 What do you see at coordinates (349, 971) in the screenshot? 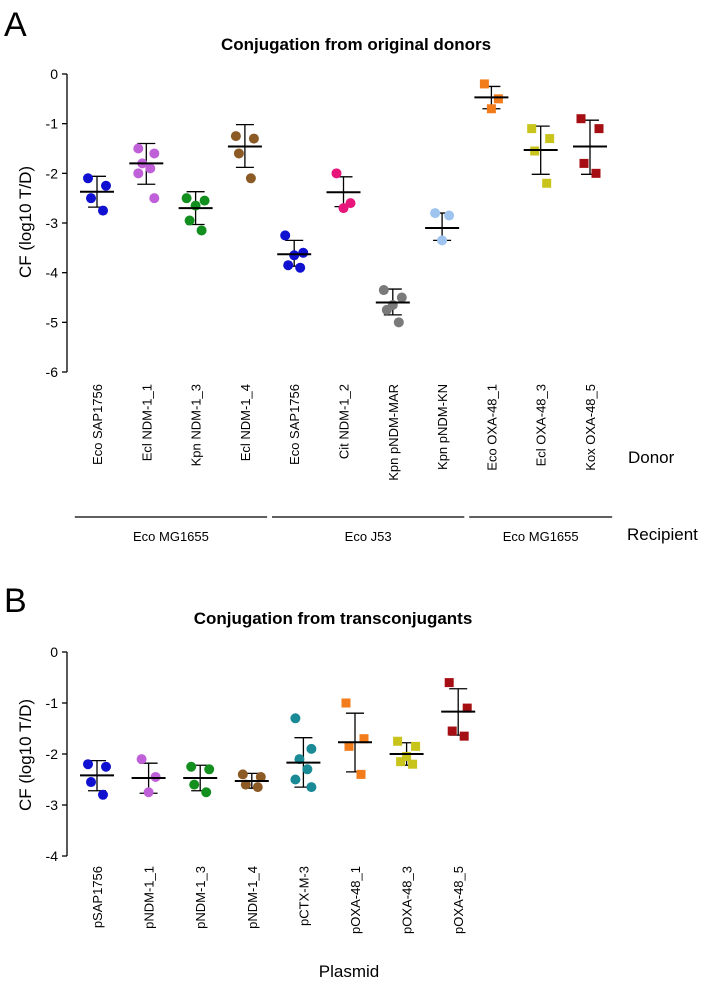
I see `panel-b-x-axis-label: Plasmid` at bounding box center [349, 971].